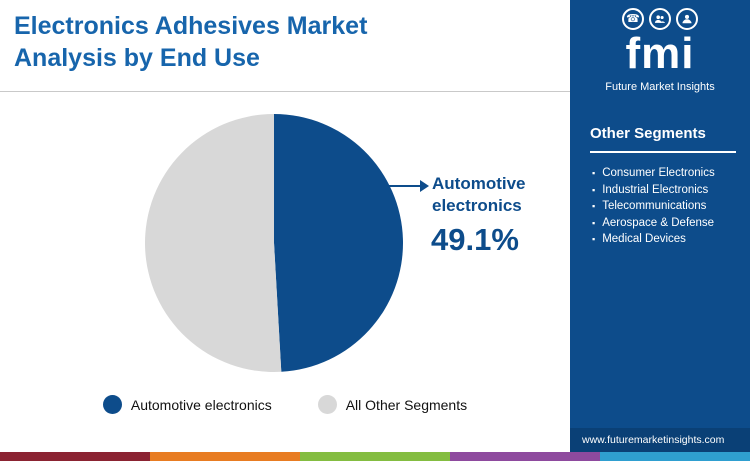  I want to click on footer-strip, so click(375, 456).